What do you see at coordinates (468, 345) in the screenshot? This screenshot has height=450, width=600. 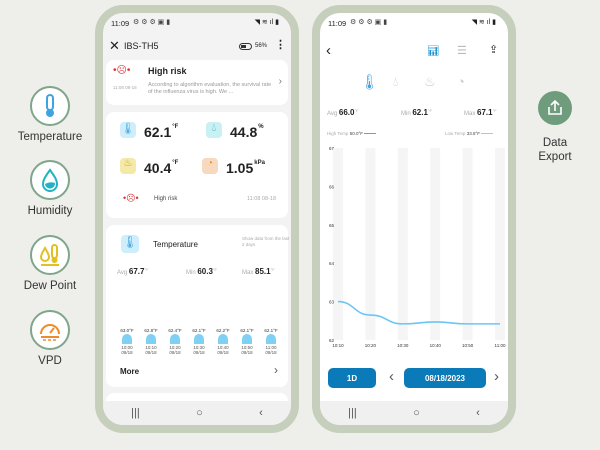 I see `x-tick-label: 10:50` at bounding box center [468, 345].